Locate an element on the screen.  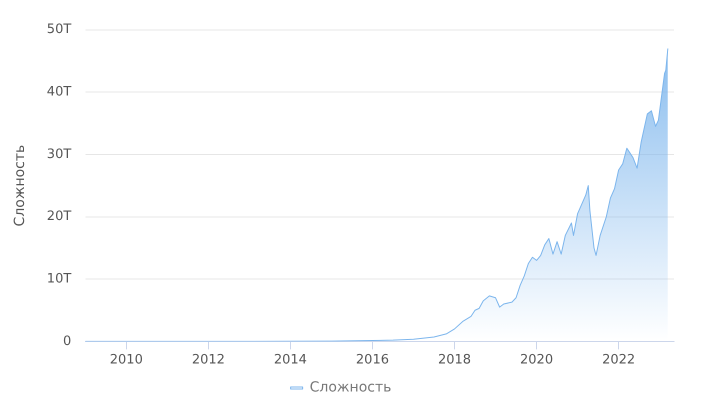
x-tick-label: 2022 is located at coordinates (619, 360).